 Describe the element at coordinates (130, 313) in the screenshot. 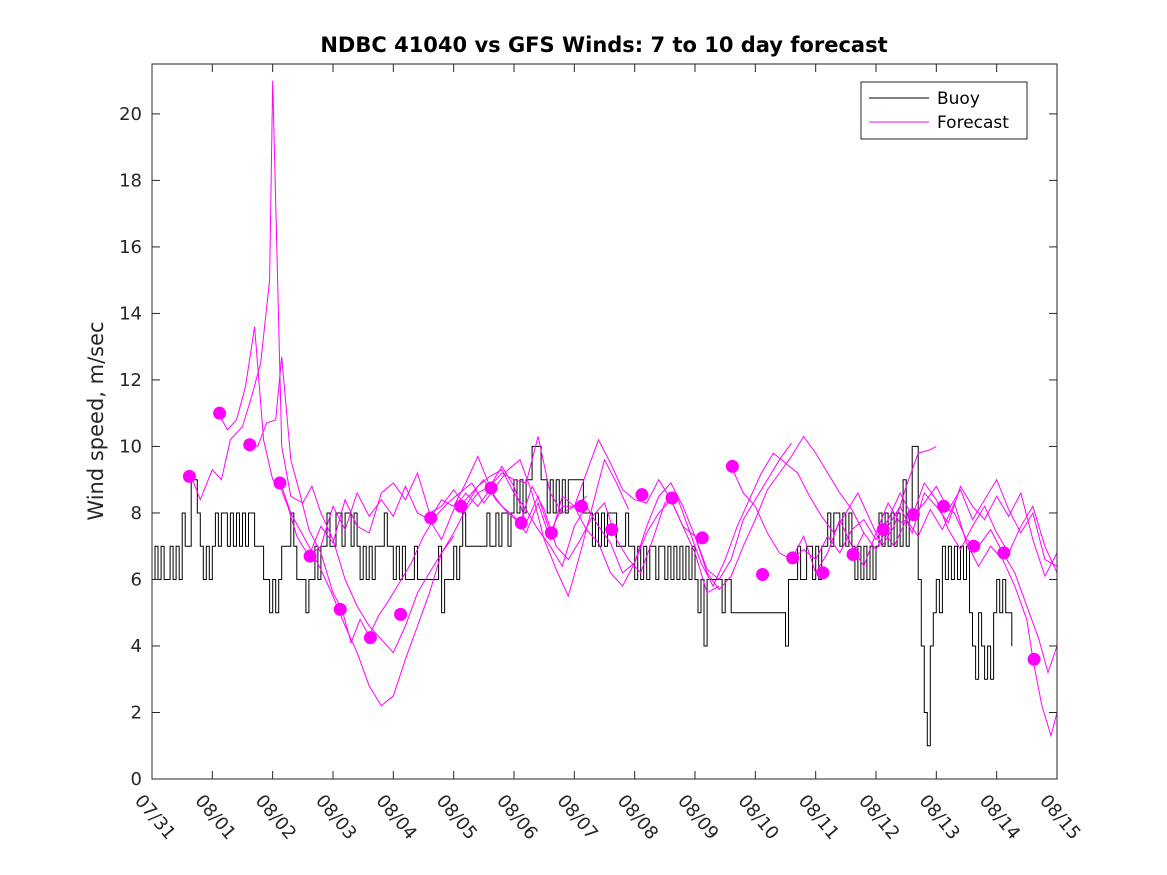

I see `y-tick-label: 14` at that location.